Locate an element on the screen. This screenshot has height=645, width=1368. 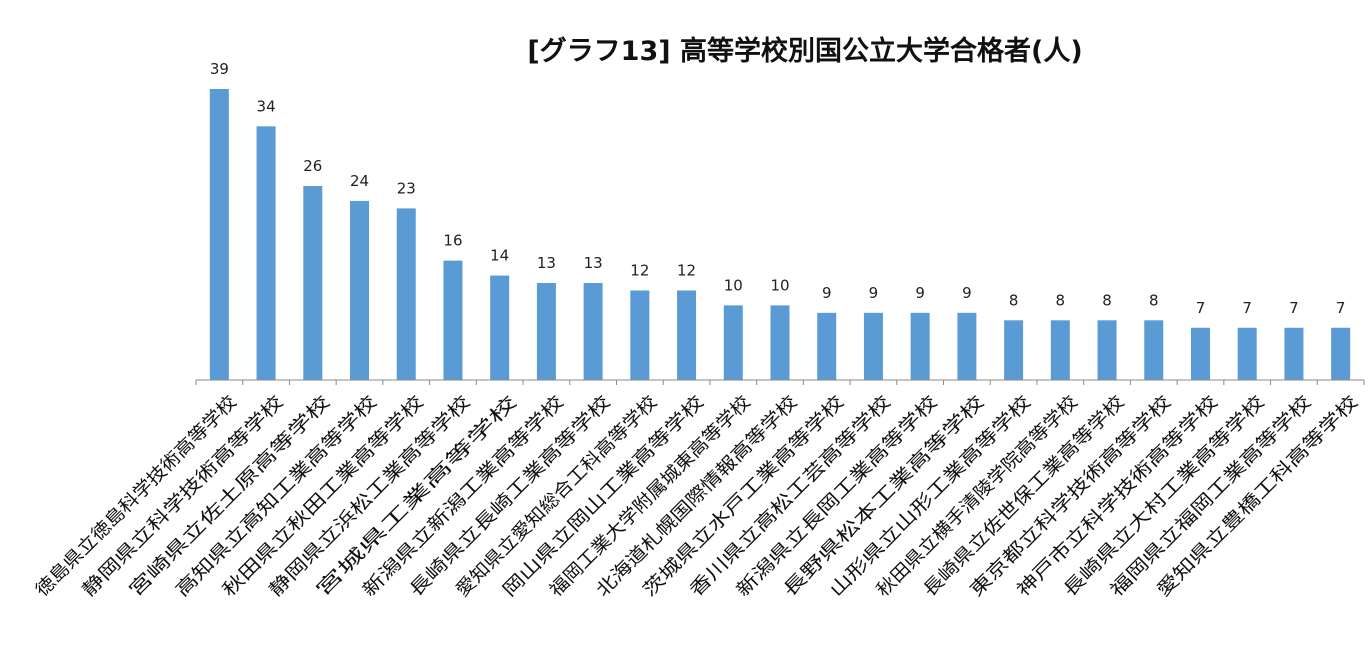
x-axis-ticks is located at coordinates (780, 382).